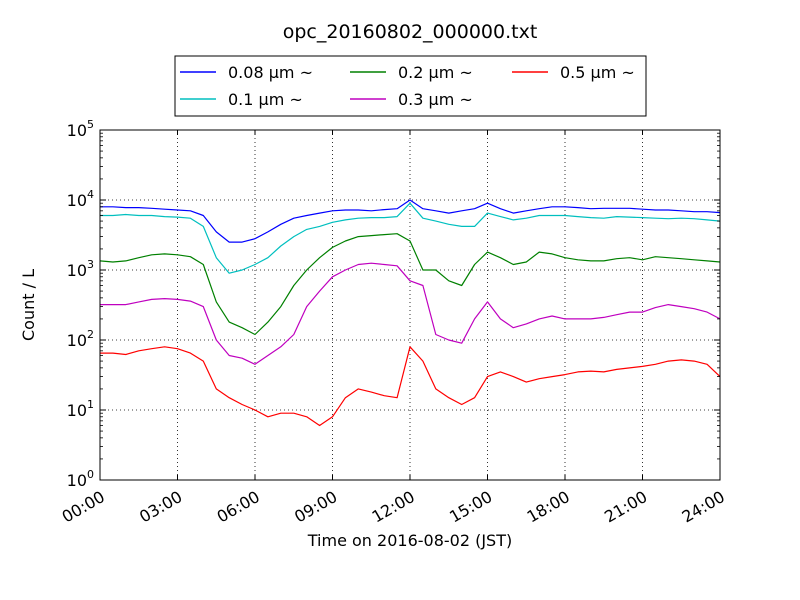 The width and height of the screenshot is (800, 600). Describe the element at coordinates (80, 479) in the screenshot. I see `y-tick-label: 10⁰` at that location.